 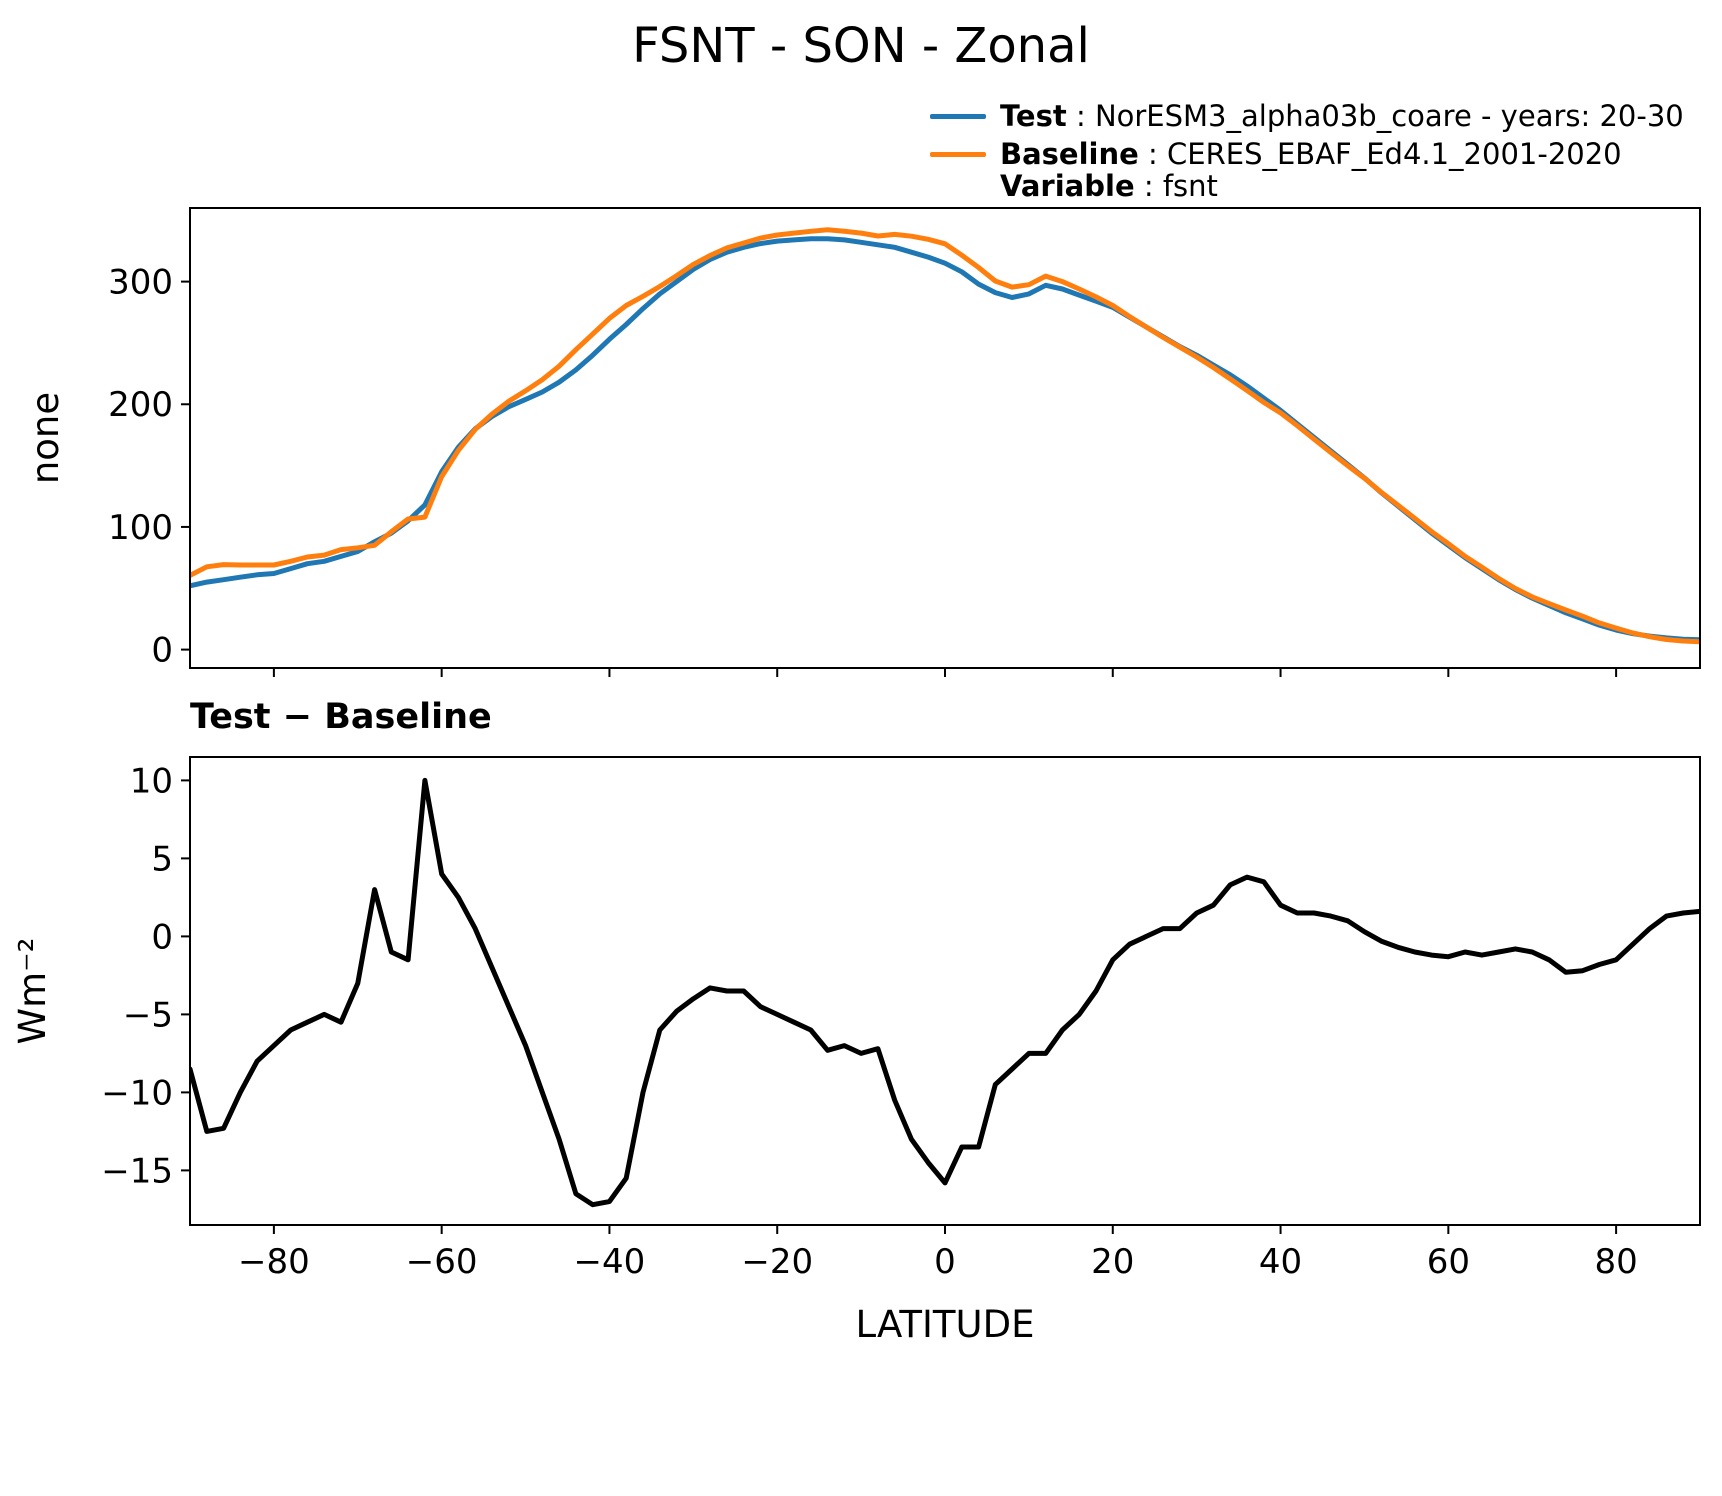 I want to click on x-tick-label: 60, so click(x=1448, y=1262).